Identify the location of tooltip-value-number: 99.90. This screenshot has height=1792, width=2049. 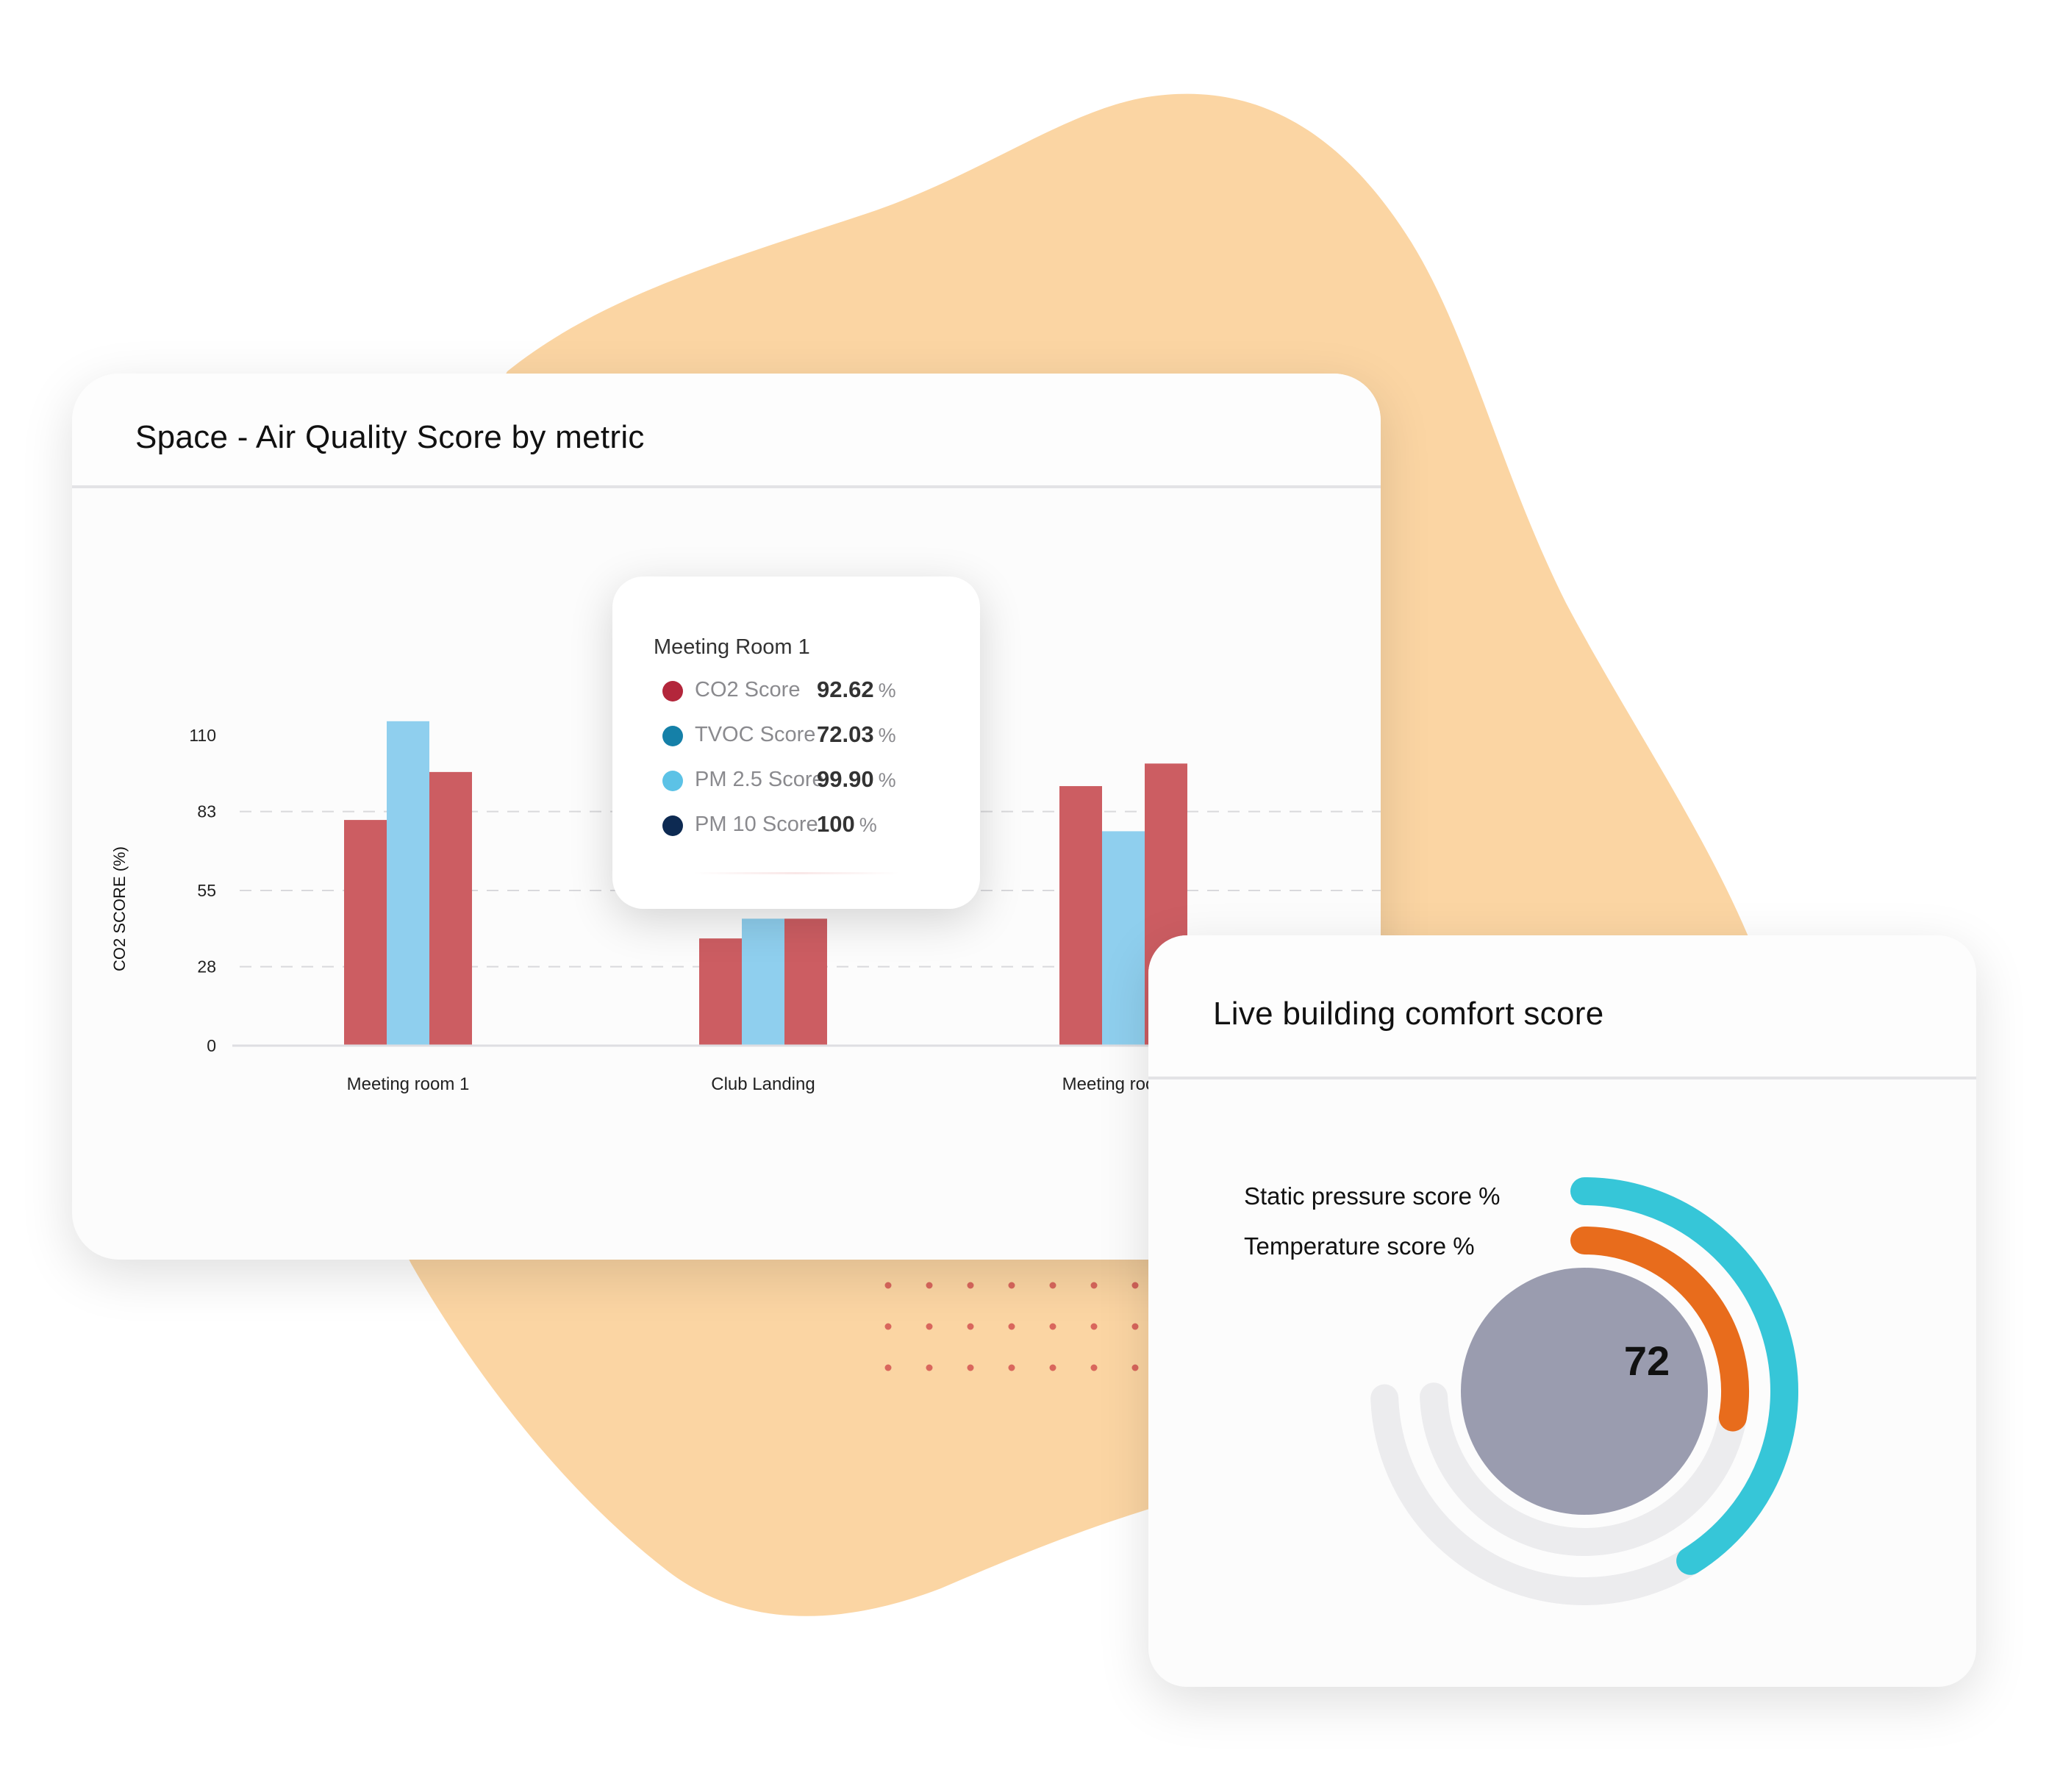
(845, 779).